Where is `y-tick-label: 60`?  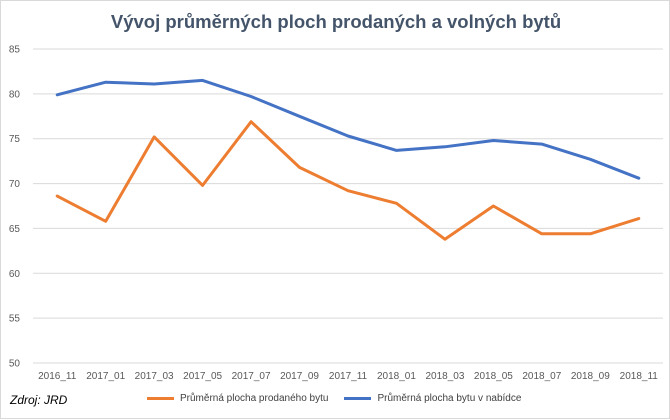 y-tick-label: 60 is located at coordinates (15, 274).